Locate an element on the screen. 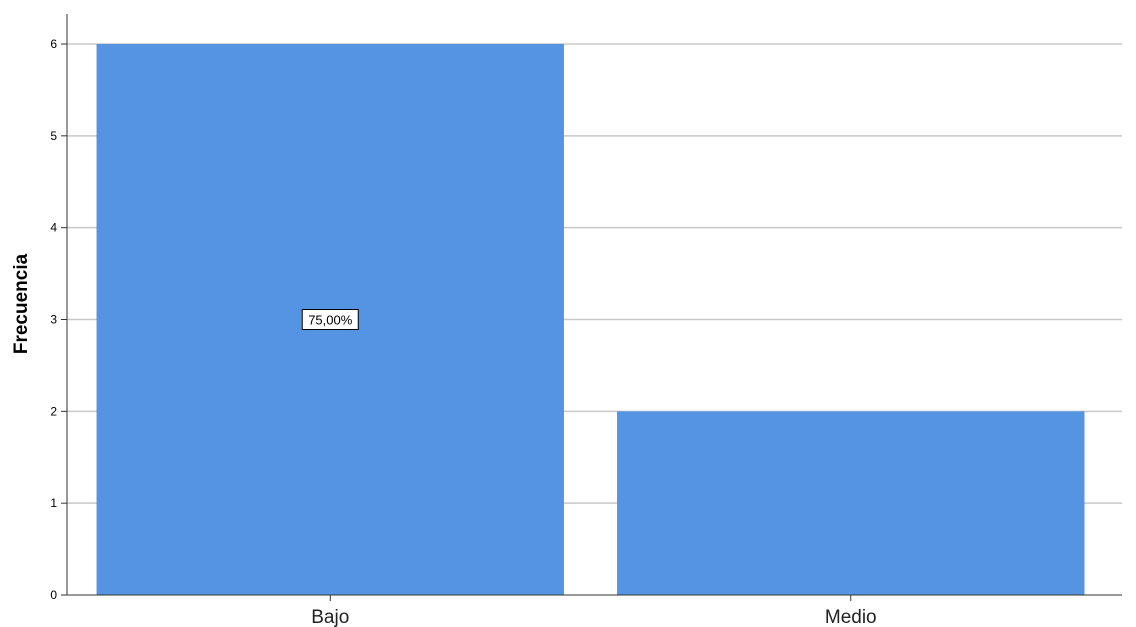  x-tick-label: Bajo is located at coordinates (330, 617).